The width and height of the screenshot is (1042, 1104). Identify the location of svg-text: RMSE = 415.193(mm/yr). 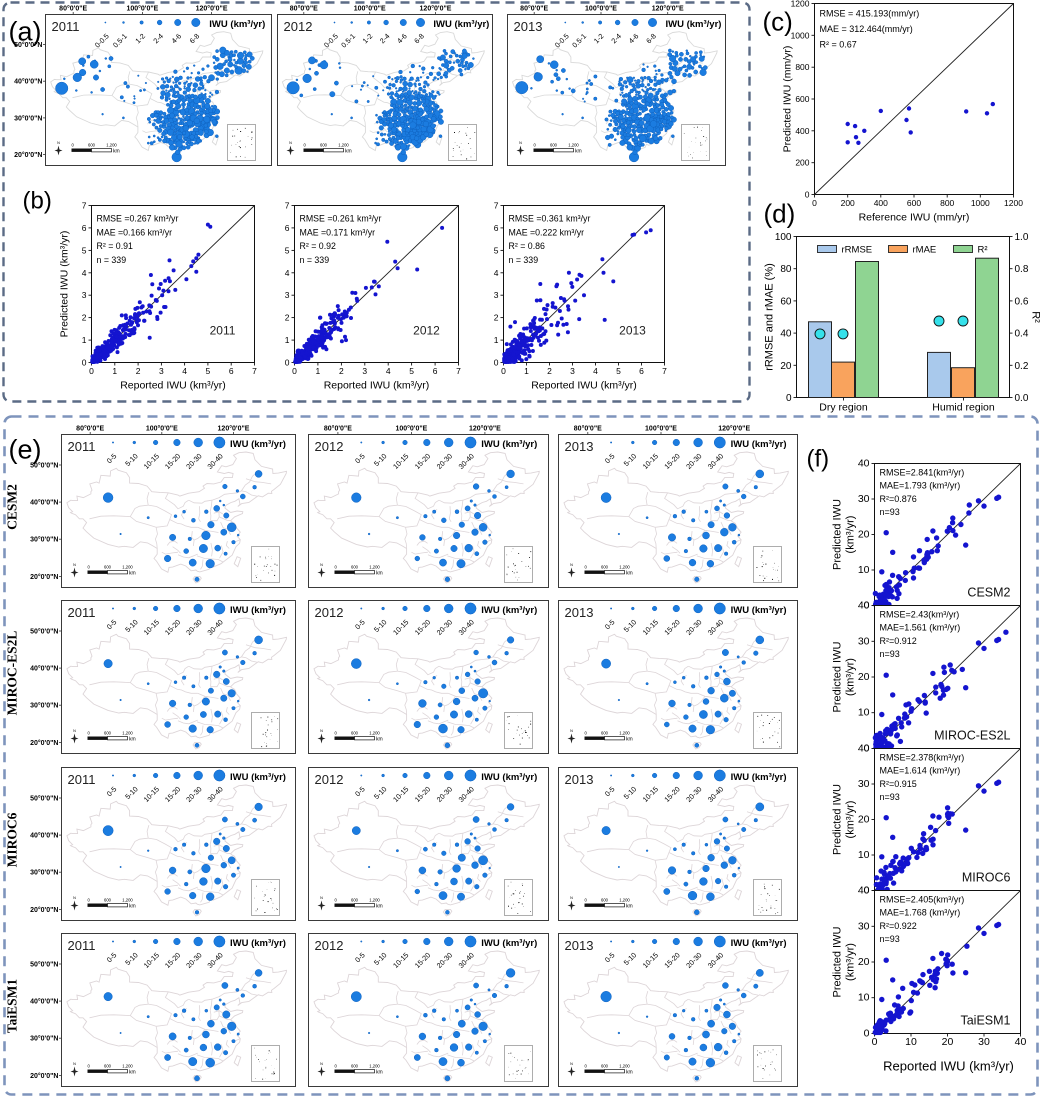
(870, 14).